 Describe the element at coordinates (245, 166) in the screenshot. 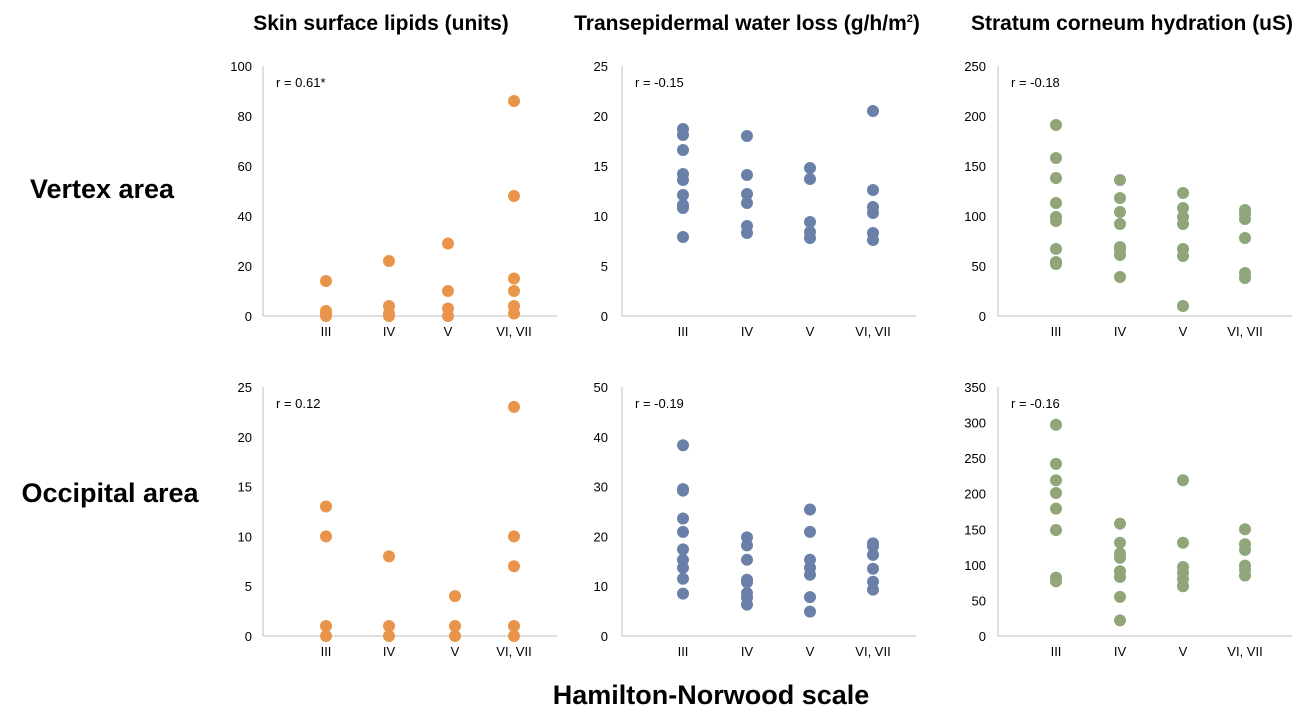

I see `y-tick-label: 60` at that location.